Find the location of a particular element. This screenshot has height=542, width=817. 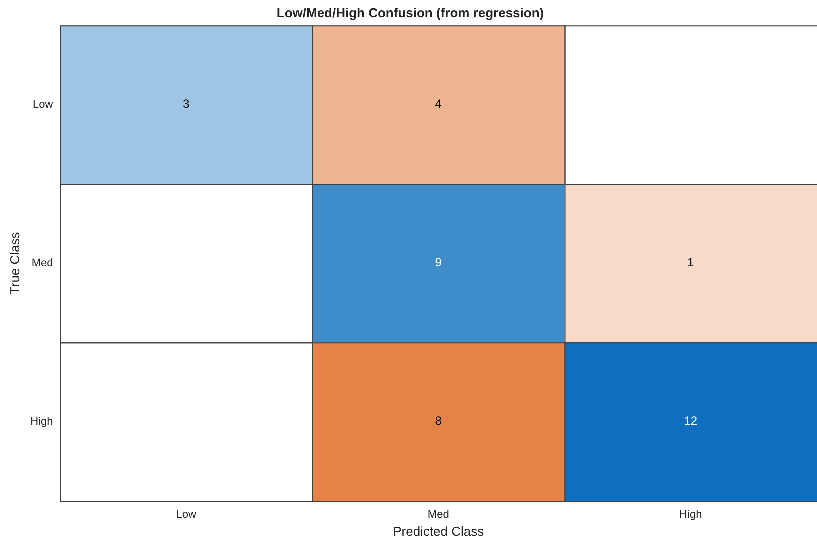

data-label: 4 is located at coordinates (438, 104).